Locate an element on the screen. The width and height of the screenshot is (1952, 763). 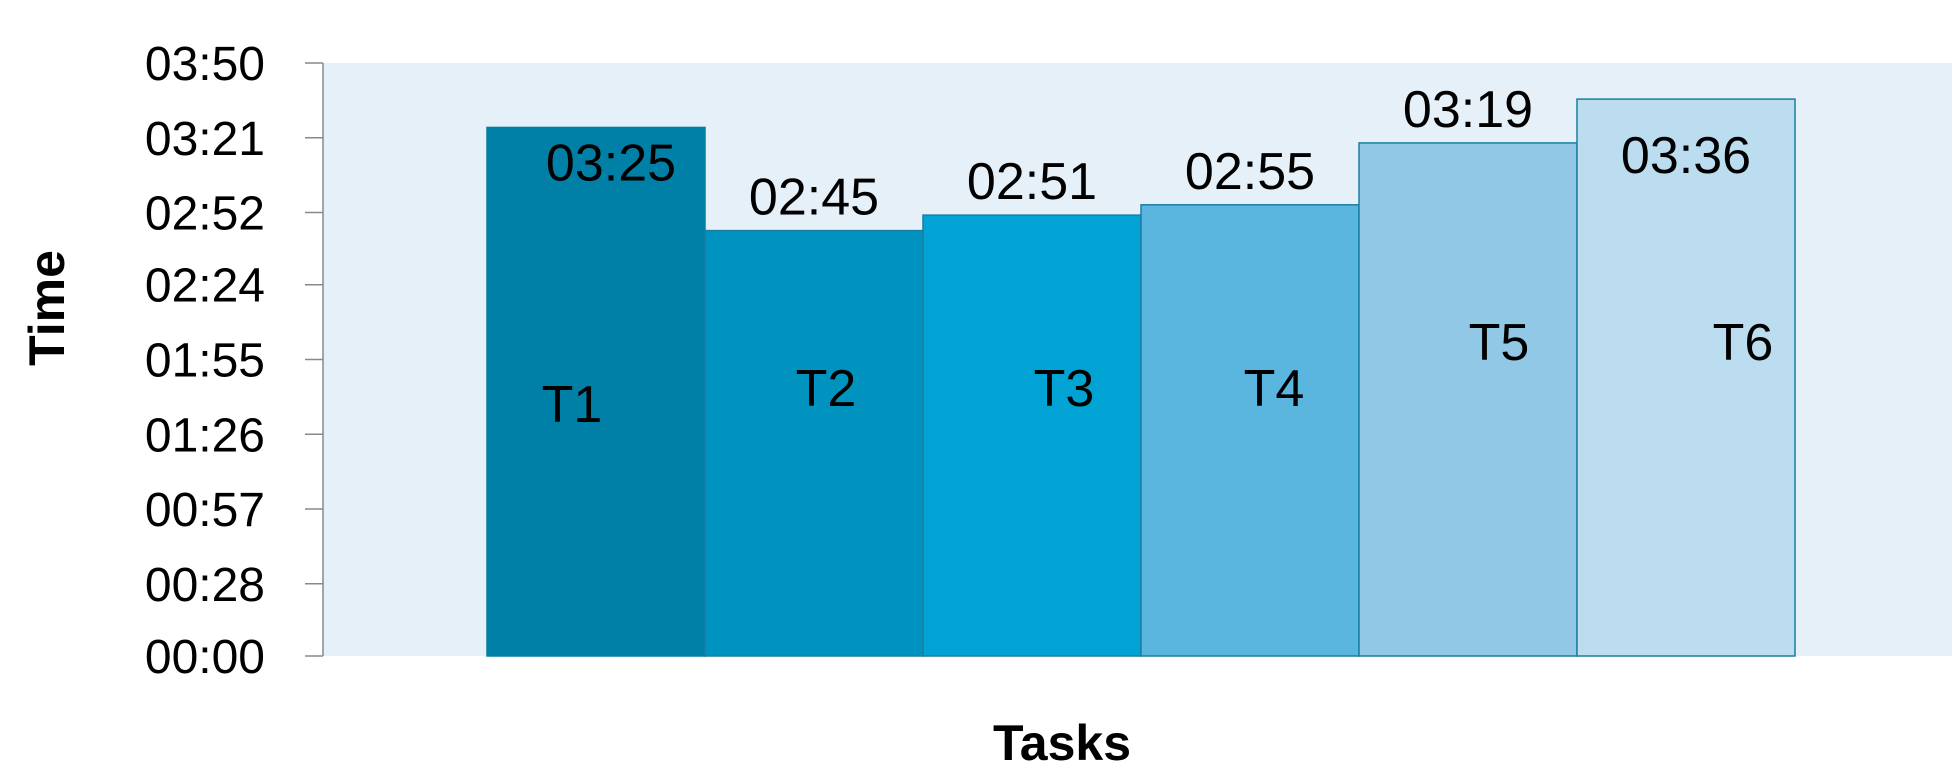
category-label-t6: T6 is located at coordinates (1743, 343).